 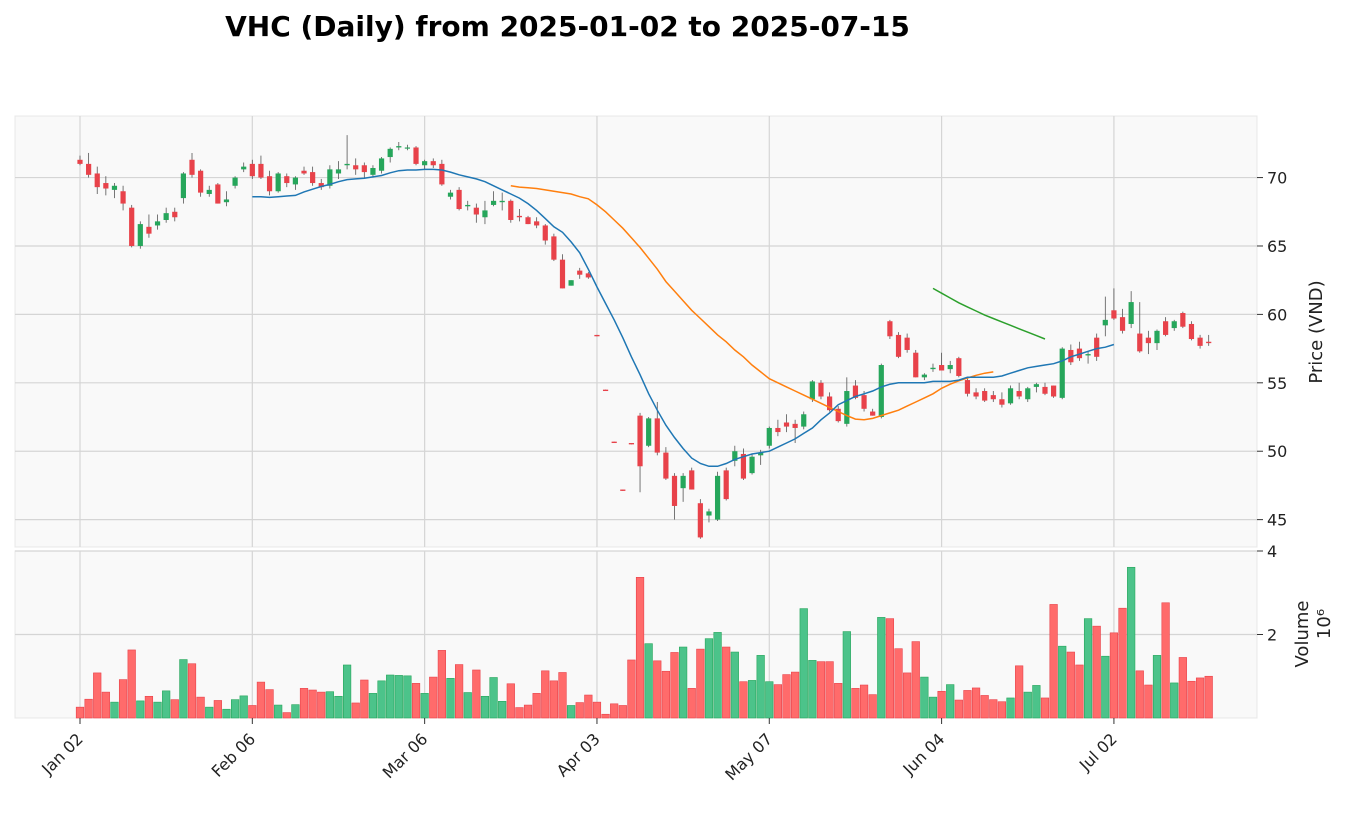 What do you see at coordinates (62, 754) in the screenshot?
I see `date-tick-label: Jan 02` at bounding box center [62, 754].